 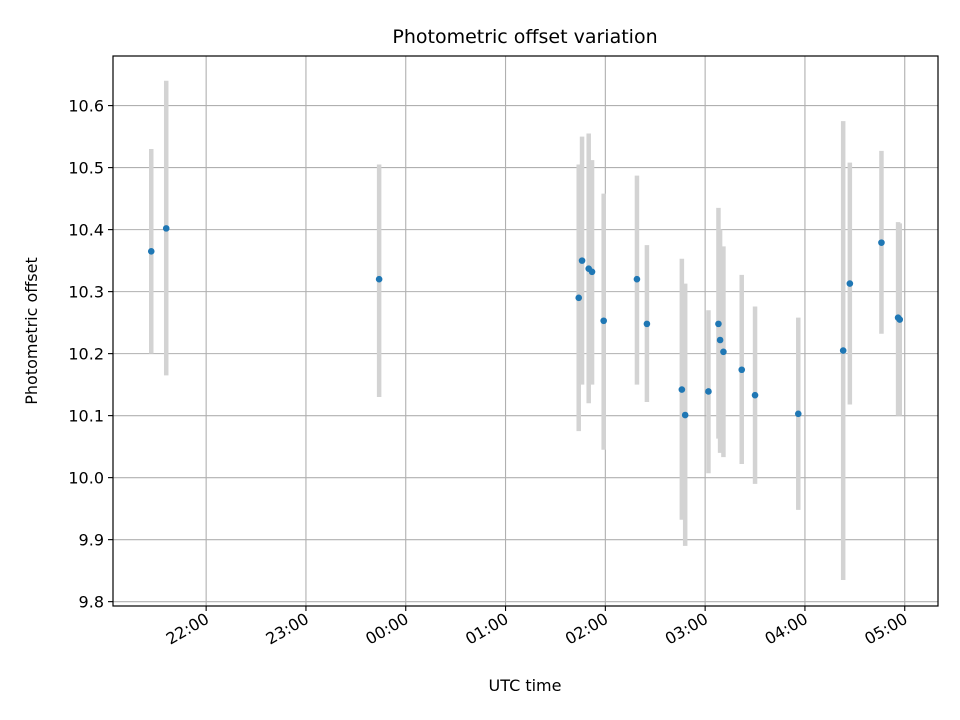 What do you see at coordinates (525, 685) in the screenshot?
I see `x-axis-label: UTC time` at bounding box center [525, 685].